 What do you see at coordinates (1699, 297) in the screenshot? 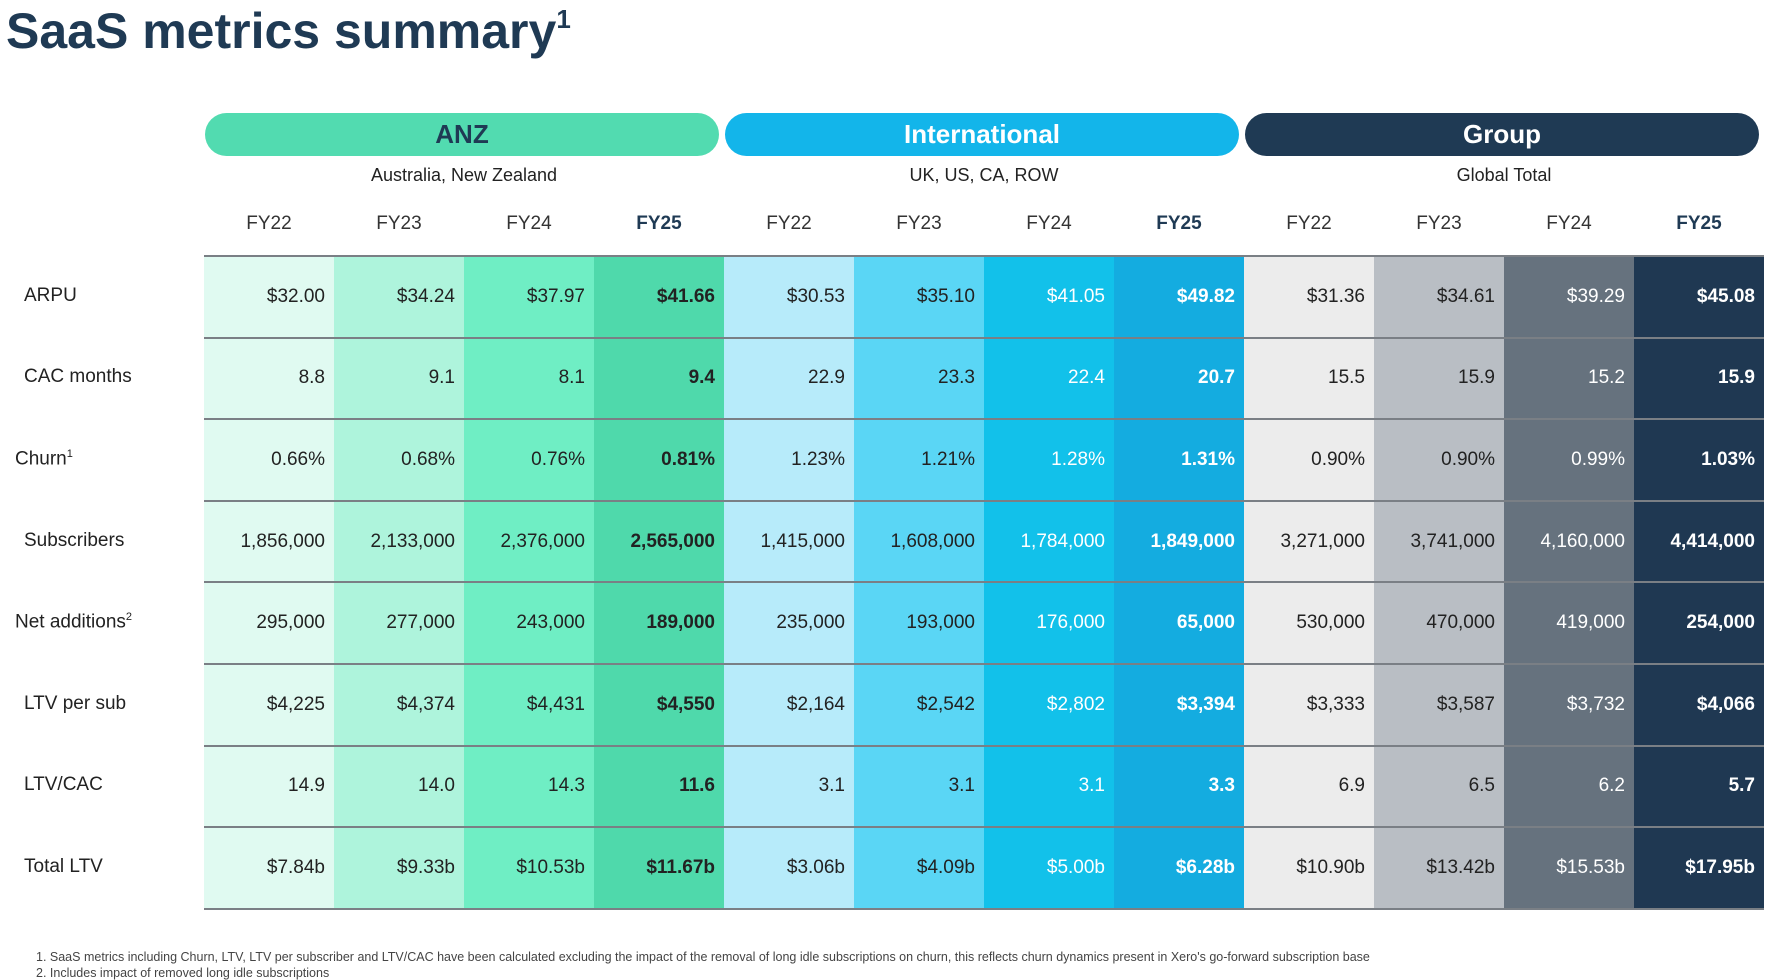
I see `cell: $45.08` at bounding box center [1699, 297].